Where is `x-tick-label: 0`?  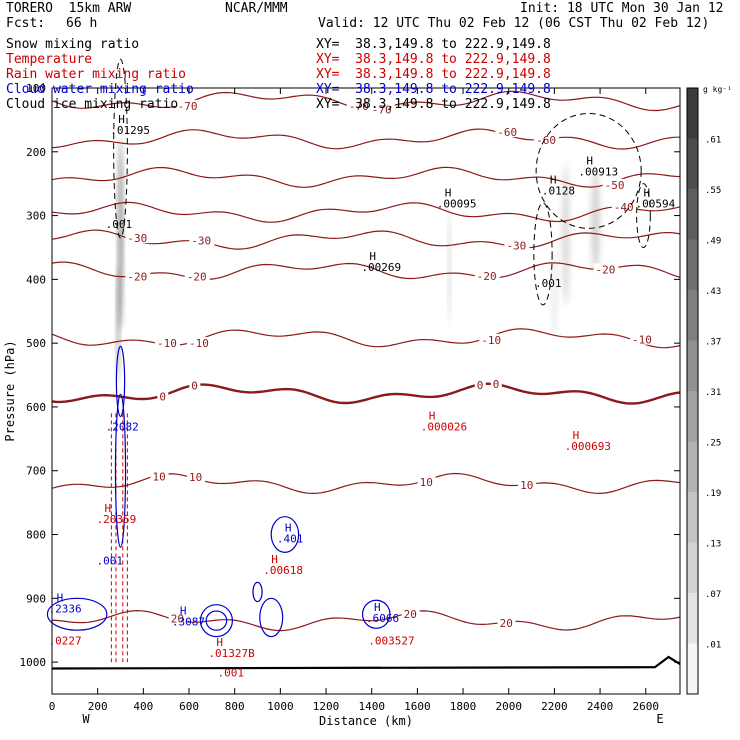
x-tick-label: 0 is located at coordinates (52, 706).